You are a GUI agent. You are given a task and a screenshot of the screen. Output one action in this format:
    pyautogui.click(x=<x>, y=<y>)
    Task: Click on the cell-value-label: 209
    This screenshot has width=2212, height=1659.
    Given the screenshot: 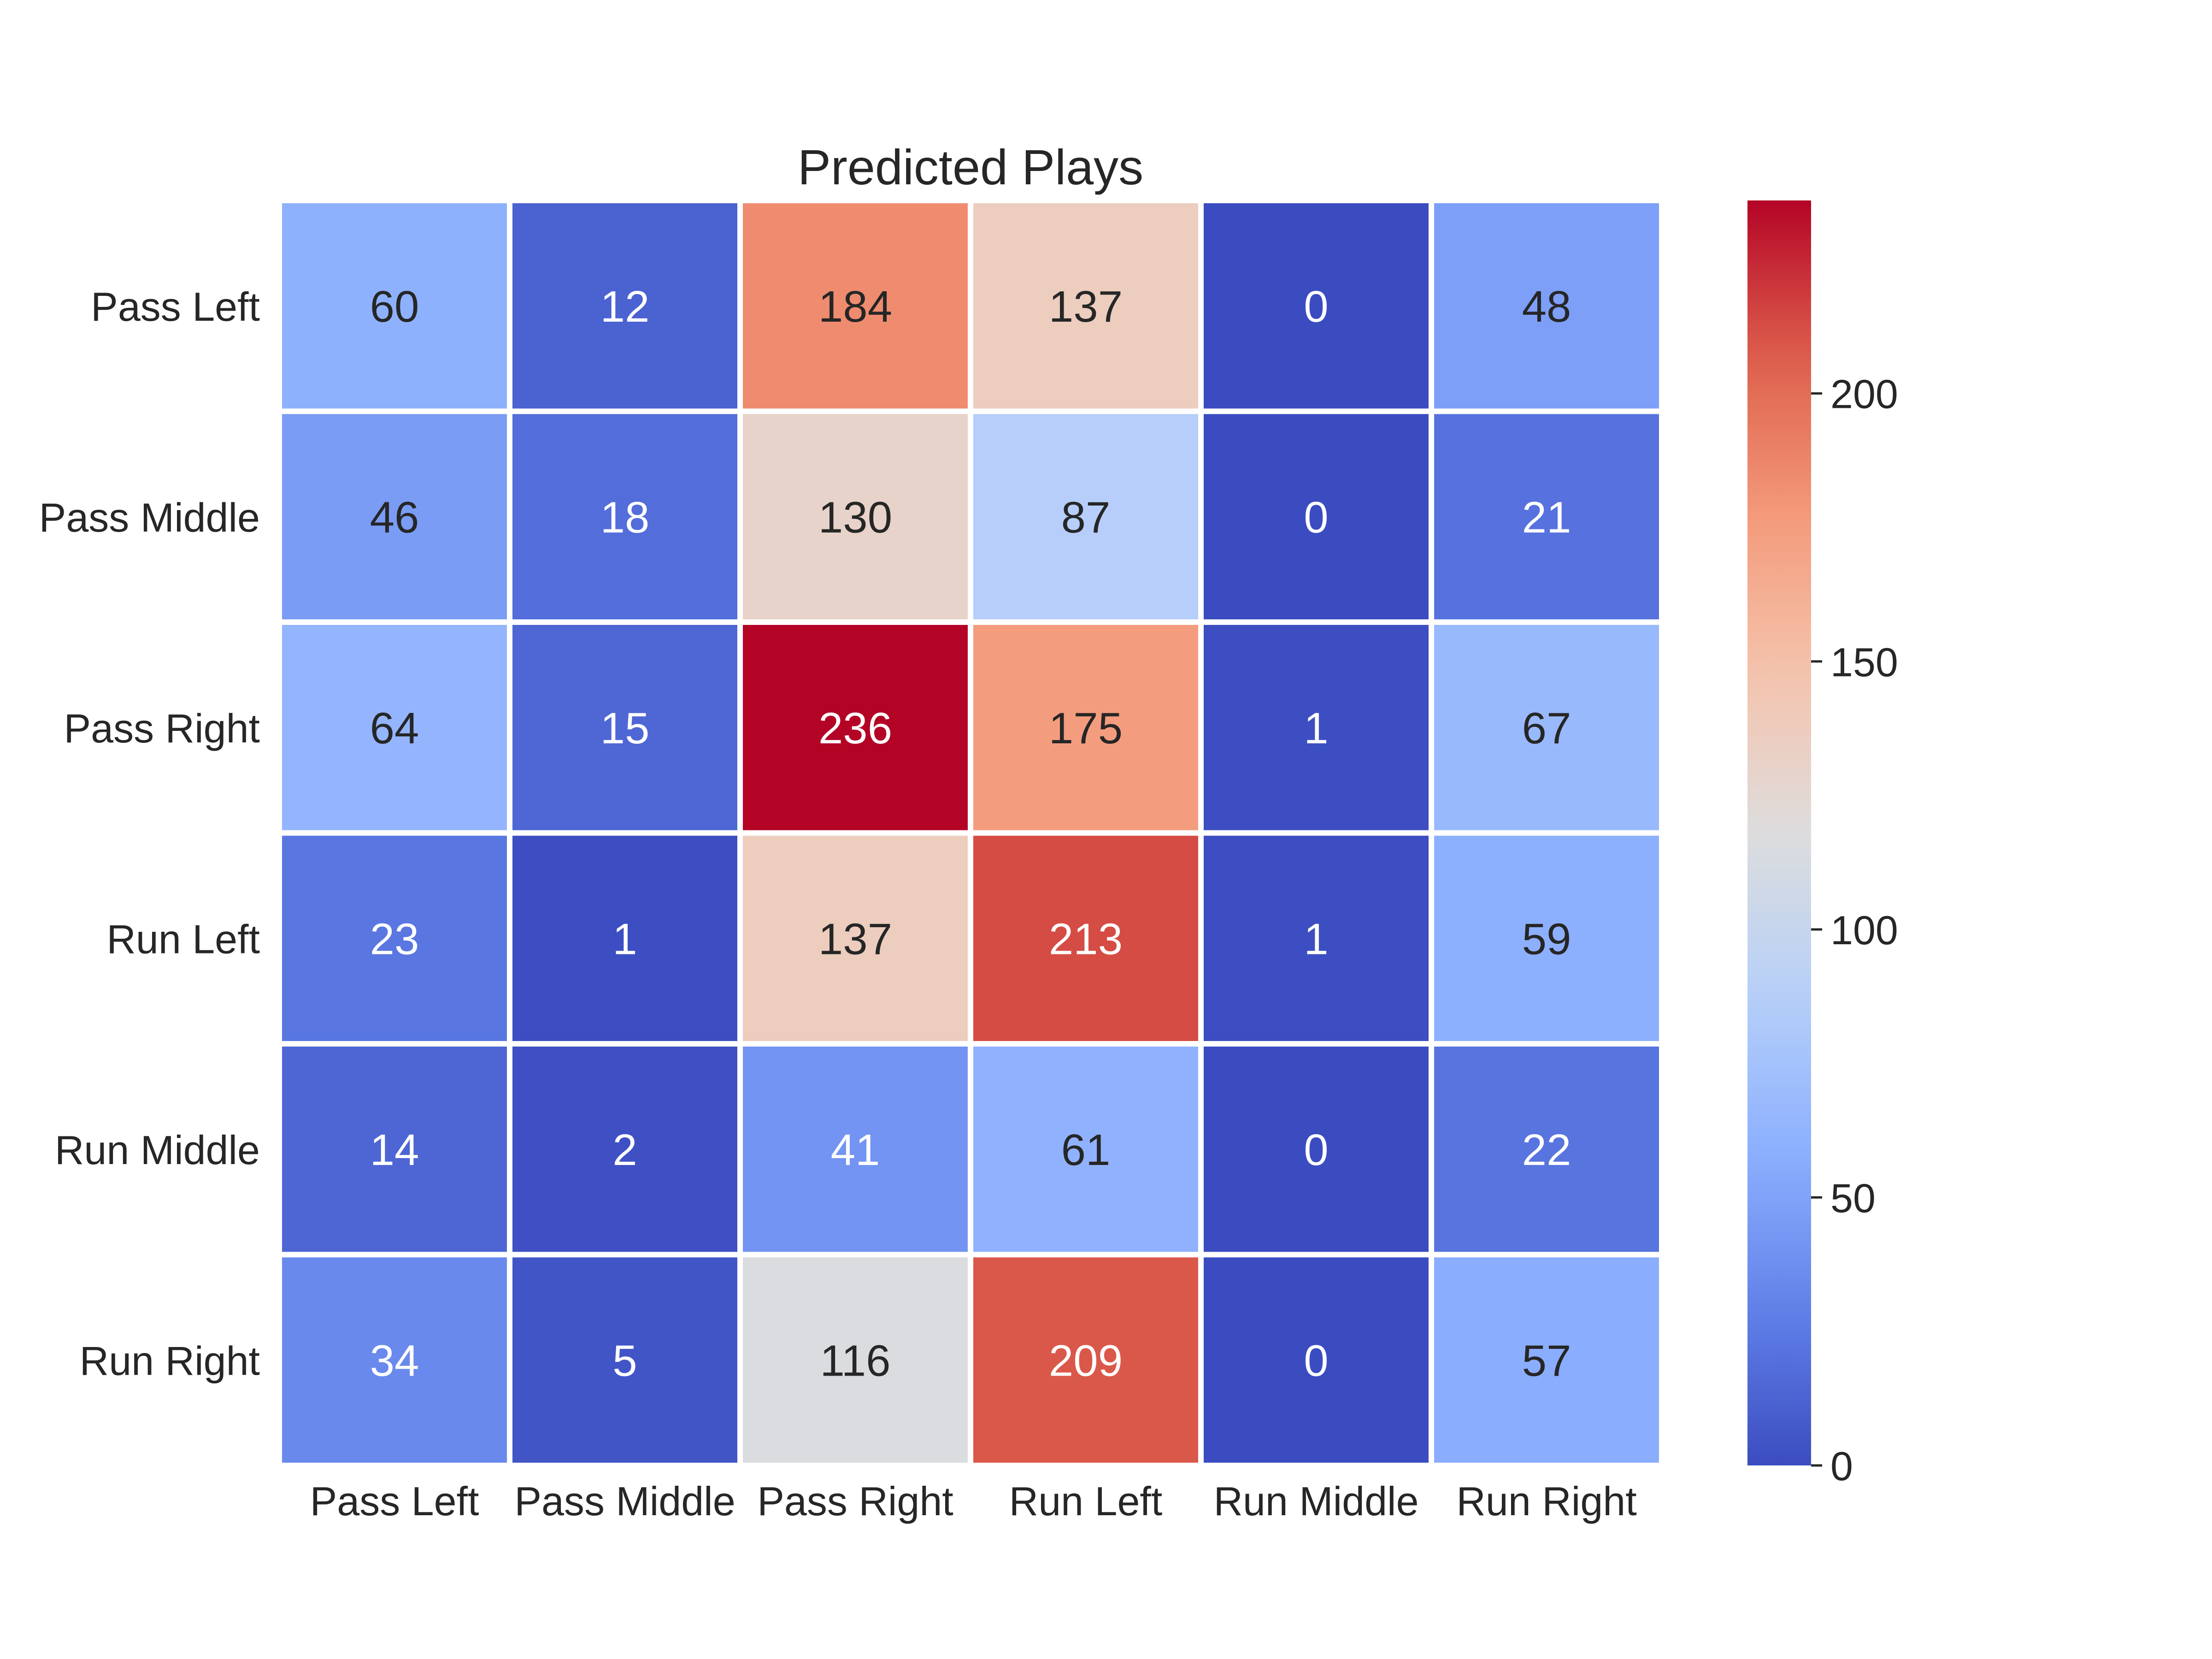 What is the action you would take?
    pyautogui.click(x=1086, y=1360)
    